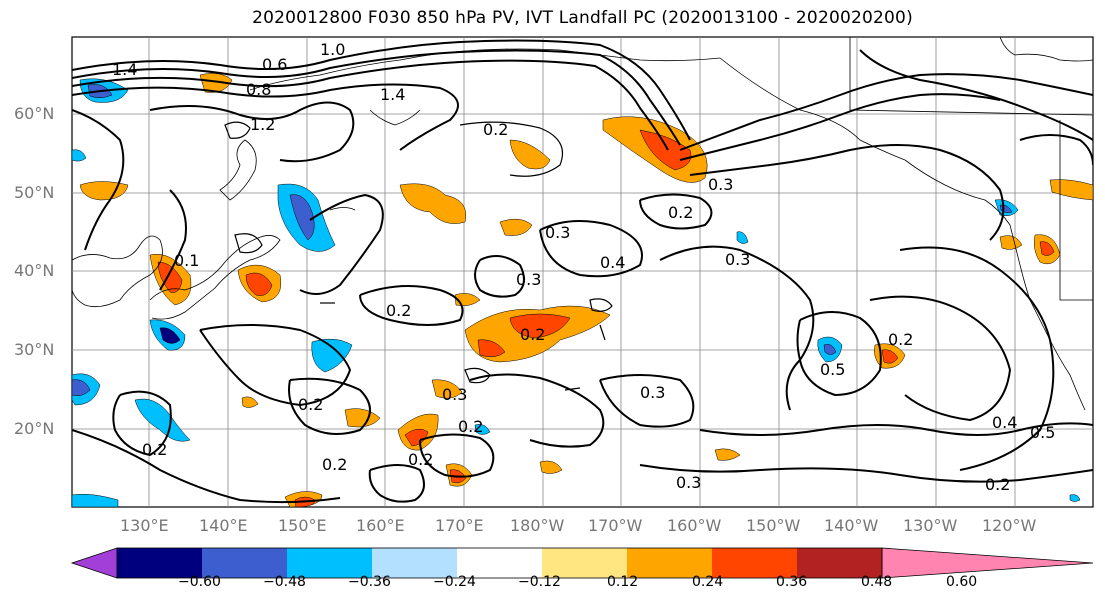  I want to click on colorbar-tick: −0.24, so click(454, 582).